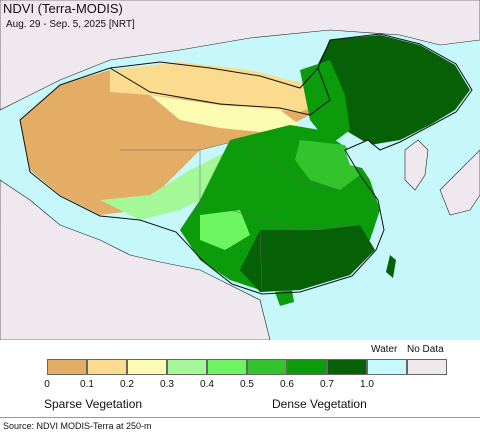 This screenshot has width=480, height=436. What do you see at coordinates (207, 384) in the screenshot?
I see `legend-tick-label: 0.4` at bounding box center [207, 384].